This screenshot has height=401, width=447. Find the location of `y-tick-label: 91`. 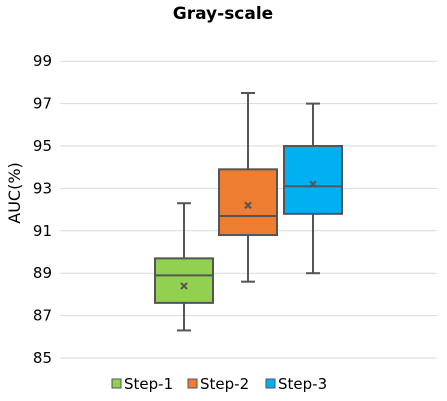

y-tick-label: 91 is located at coordinates (42, 231).